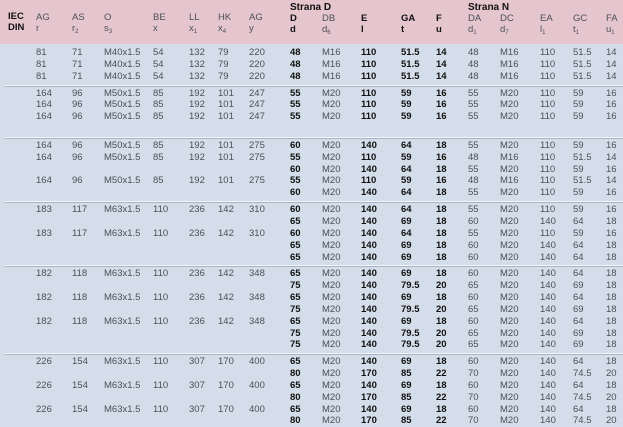  I want to click on table-row: 75 M20 140 79.5 20 65 M20 140 69 18, so click(311, 310).